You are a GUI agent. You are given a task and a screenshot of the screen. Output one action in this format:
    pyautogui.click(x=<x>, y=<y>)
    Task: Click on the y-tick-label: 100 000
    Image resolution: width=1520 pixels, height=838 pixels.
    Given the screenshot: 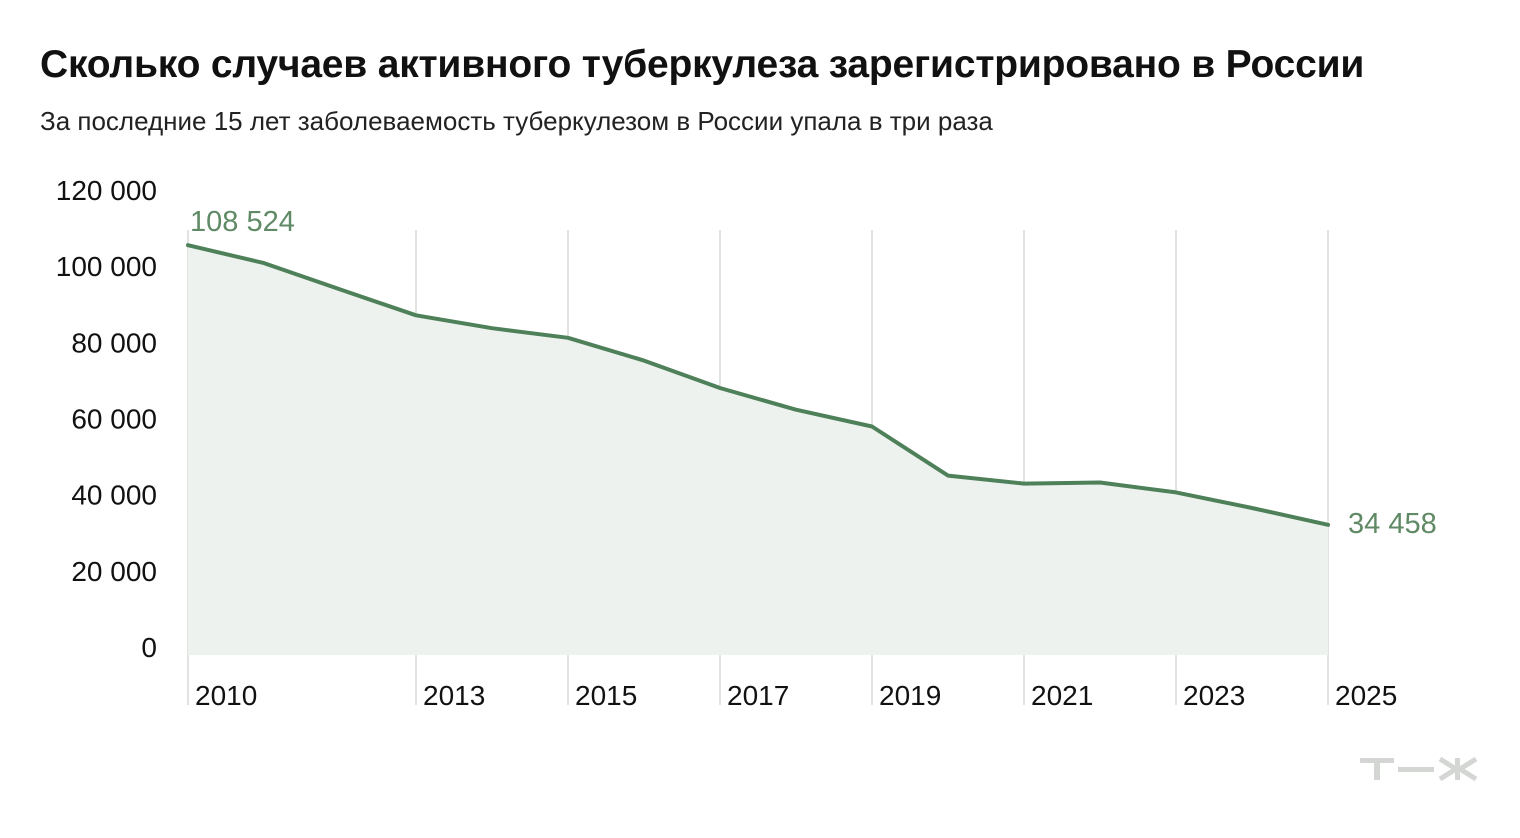 What is the action you would take?
    pyautogui.click(x=106, y=266)
    